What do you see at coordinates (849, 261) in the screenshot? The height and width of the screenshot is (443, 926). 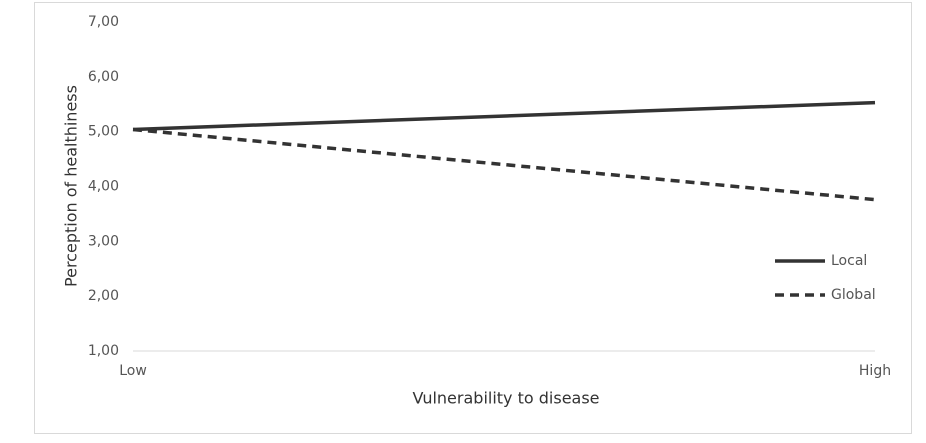 I see `legend-label: Local` at bounding box center [849, 261].